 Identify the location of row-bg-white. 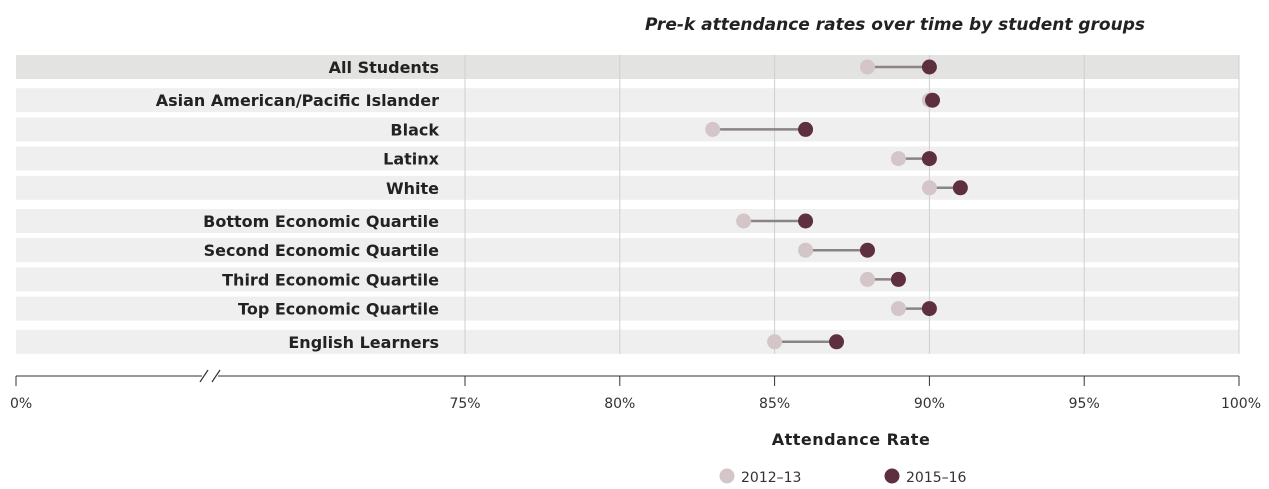
(627, 187).